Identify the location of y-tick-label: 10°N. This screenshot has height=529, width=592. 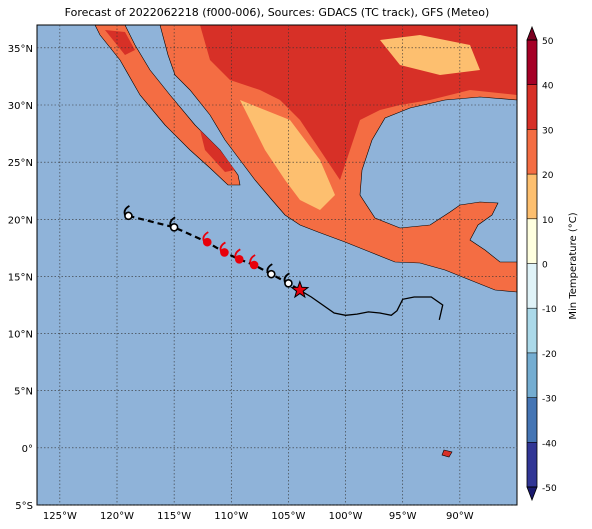
(20, 335).